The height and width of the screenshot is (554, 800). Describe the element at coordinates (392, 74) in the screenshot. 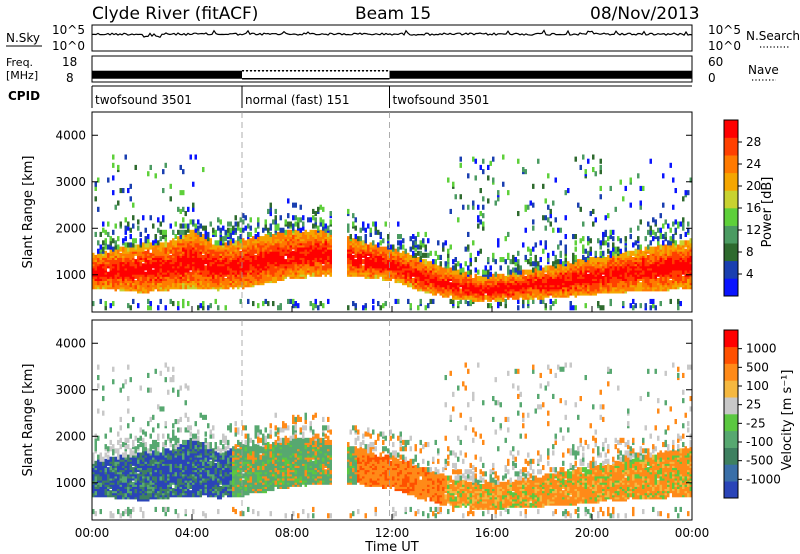

I see `frequency-marks` at that location.